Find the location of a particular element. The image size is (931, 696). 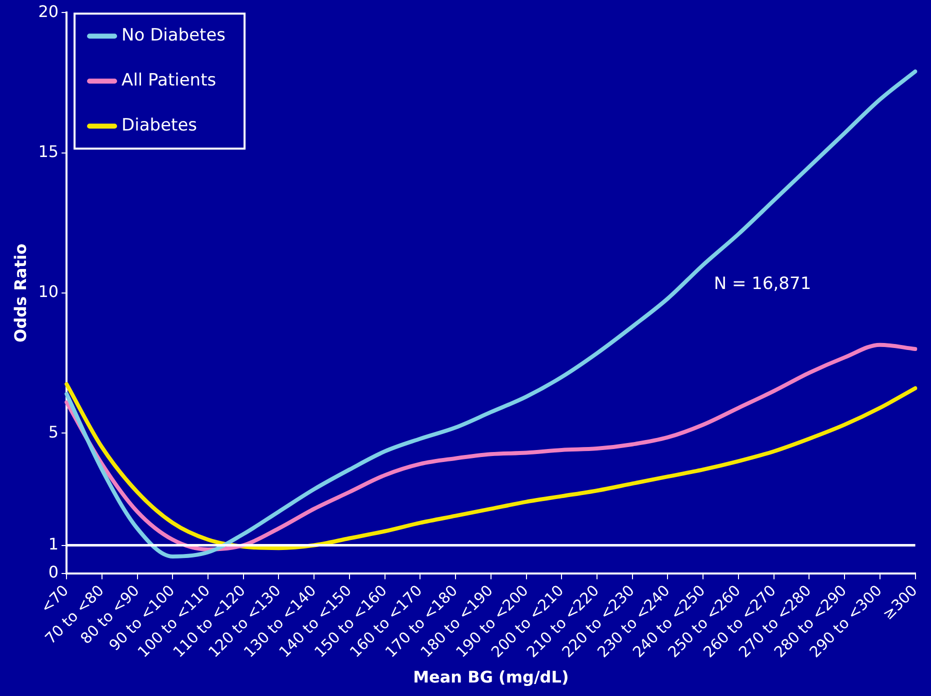

legend-label: All Patients is located at coordinates (169, 80).